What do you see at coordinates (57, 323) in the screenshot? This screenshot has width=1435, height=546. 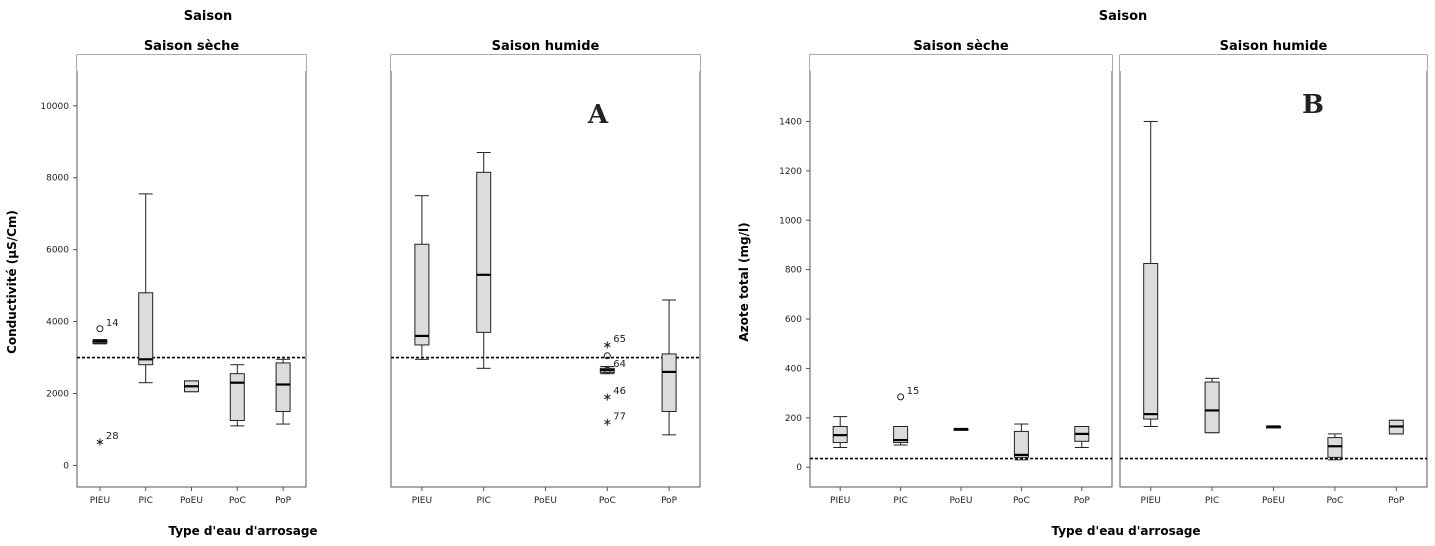 I see `y-tick-label: 4000` at bounding box center [57, 323].